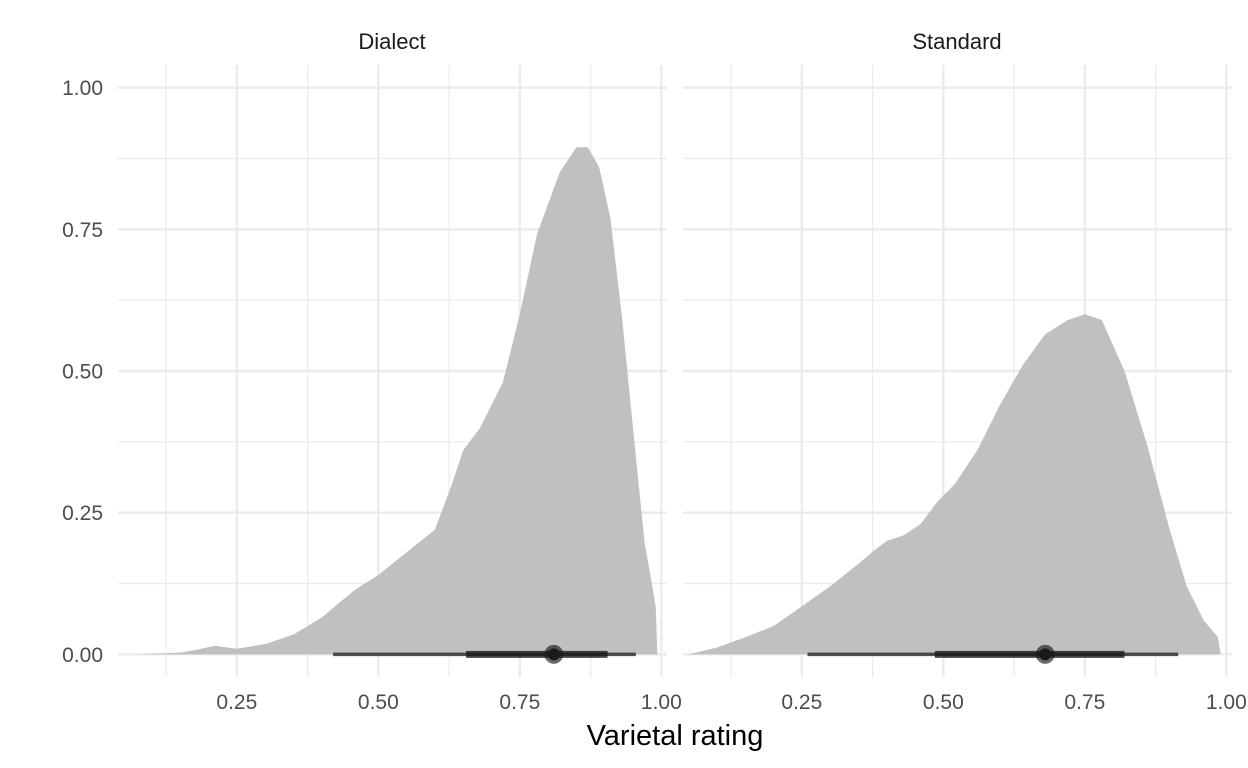 This screenshot has height=768, width=1248. I want to click on y-tick-label: 0.00, so click(82, 655).